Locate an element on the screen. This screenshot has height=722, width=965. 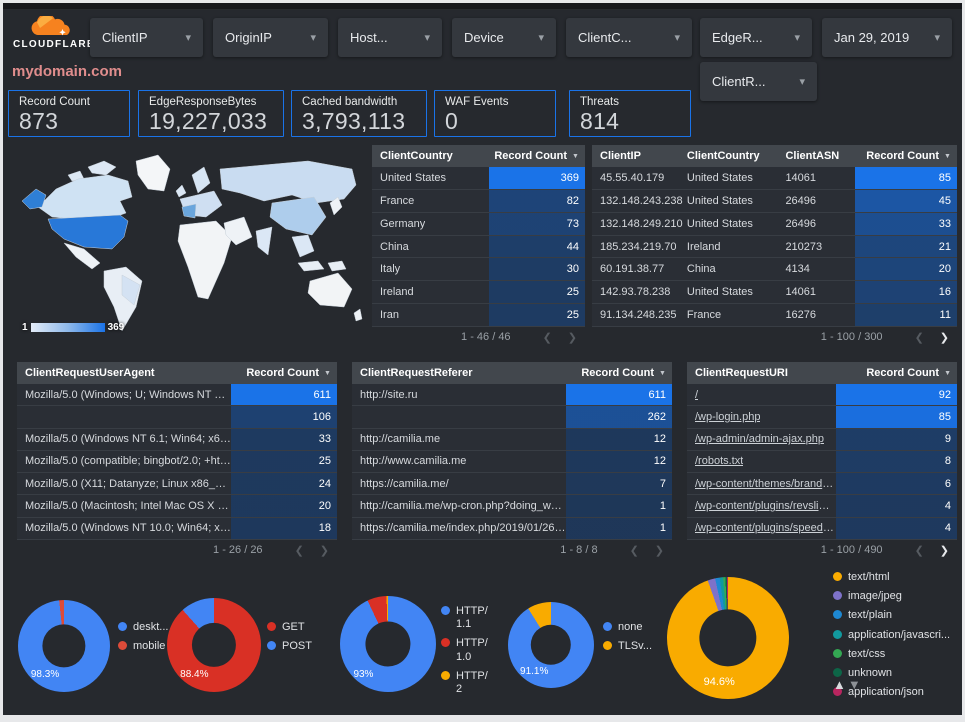
column-header: ClientRequestUserAgent is located at coordinates (124, 373).